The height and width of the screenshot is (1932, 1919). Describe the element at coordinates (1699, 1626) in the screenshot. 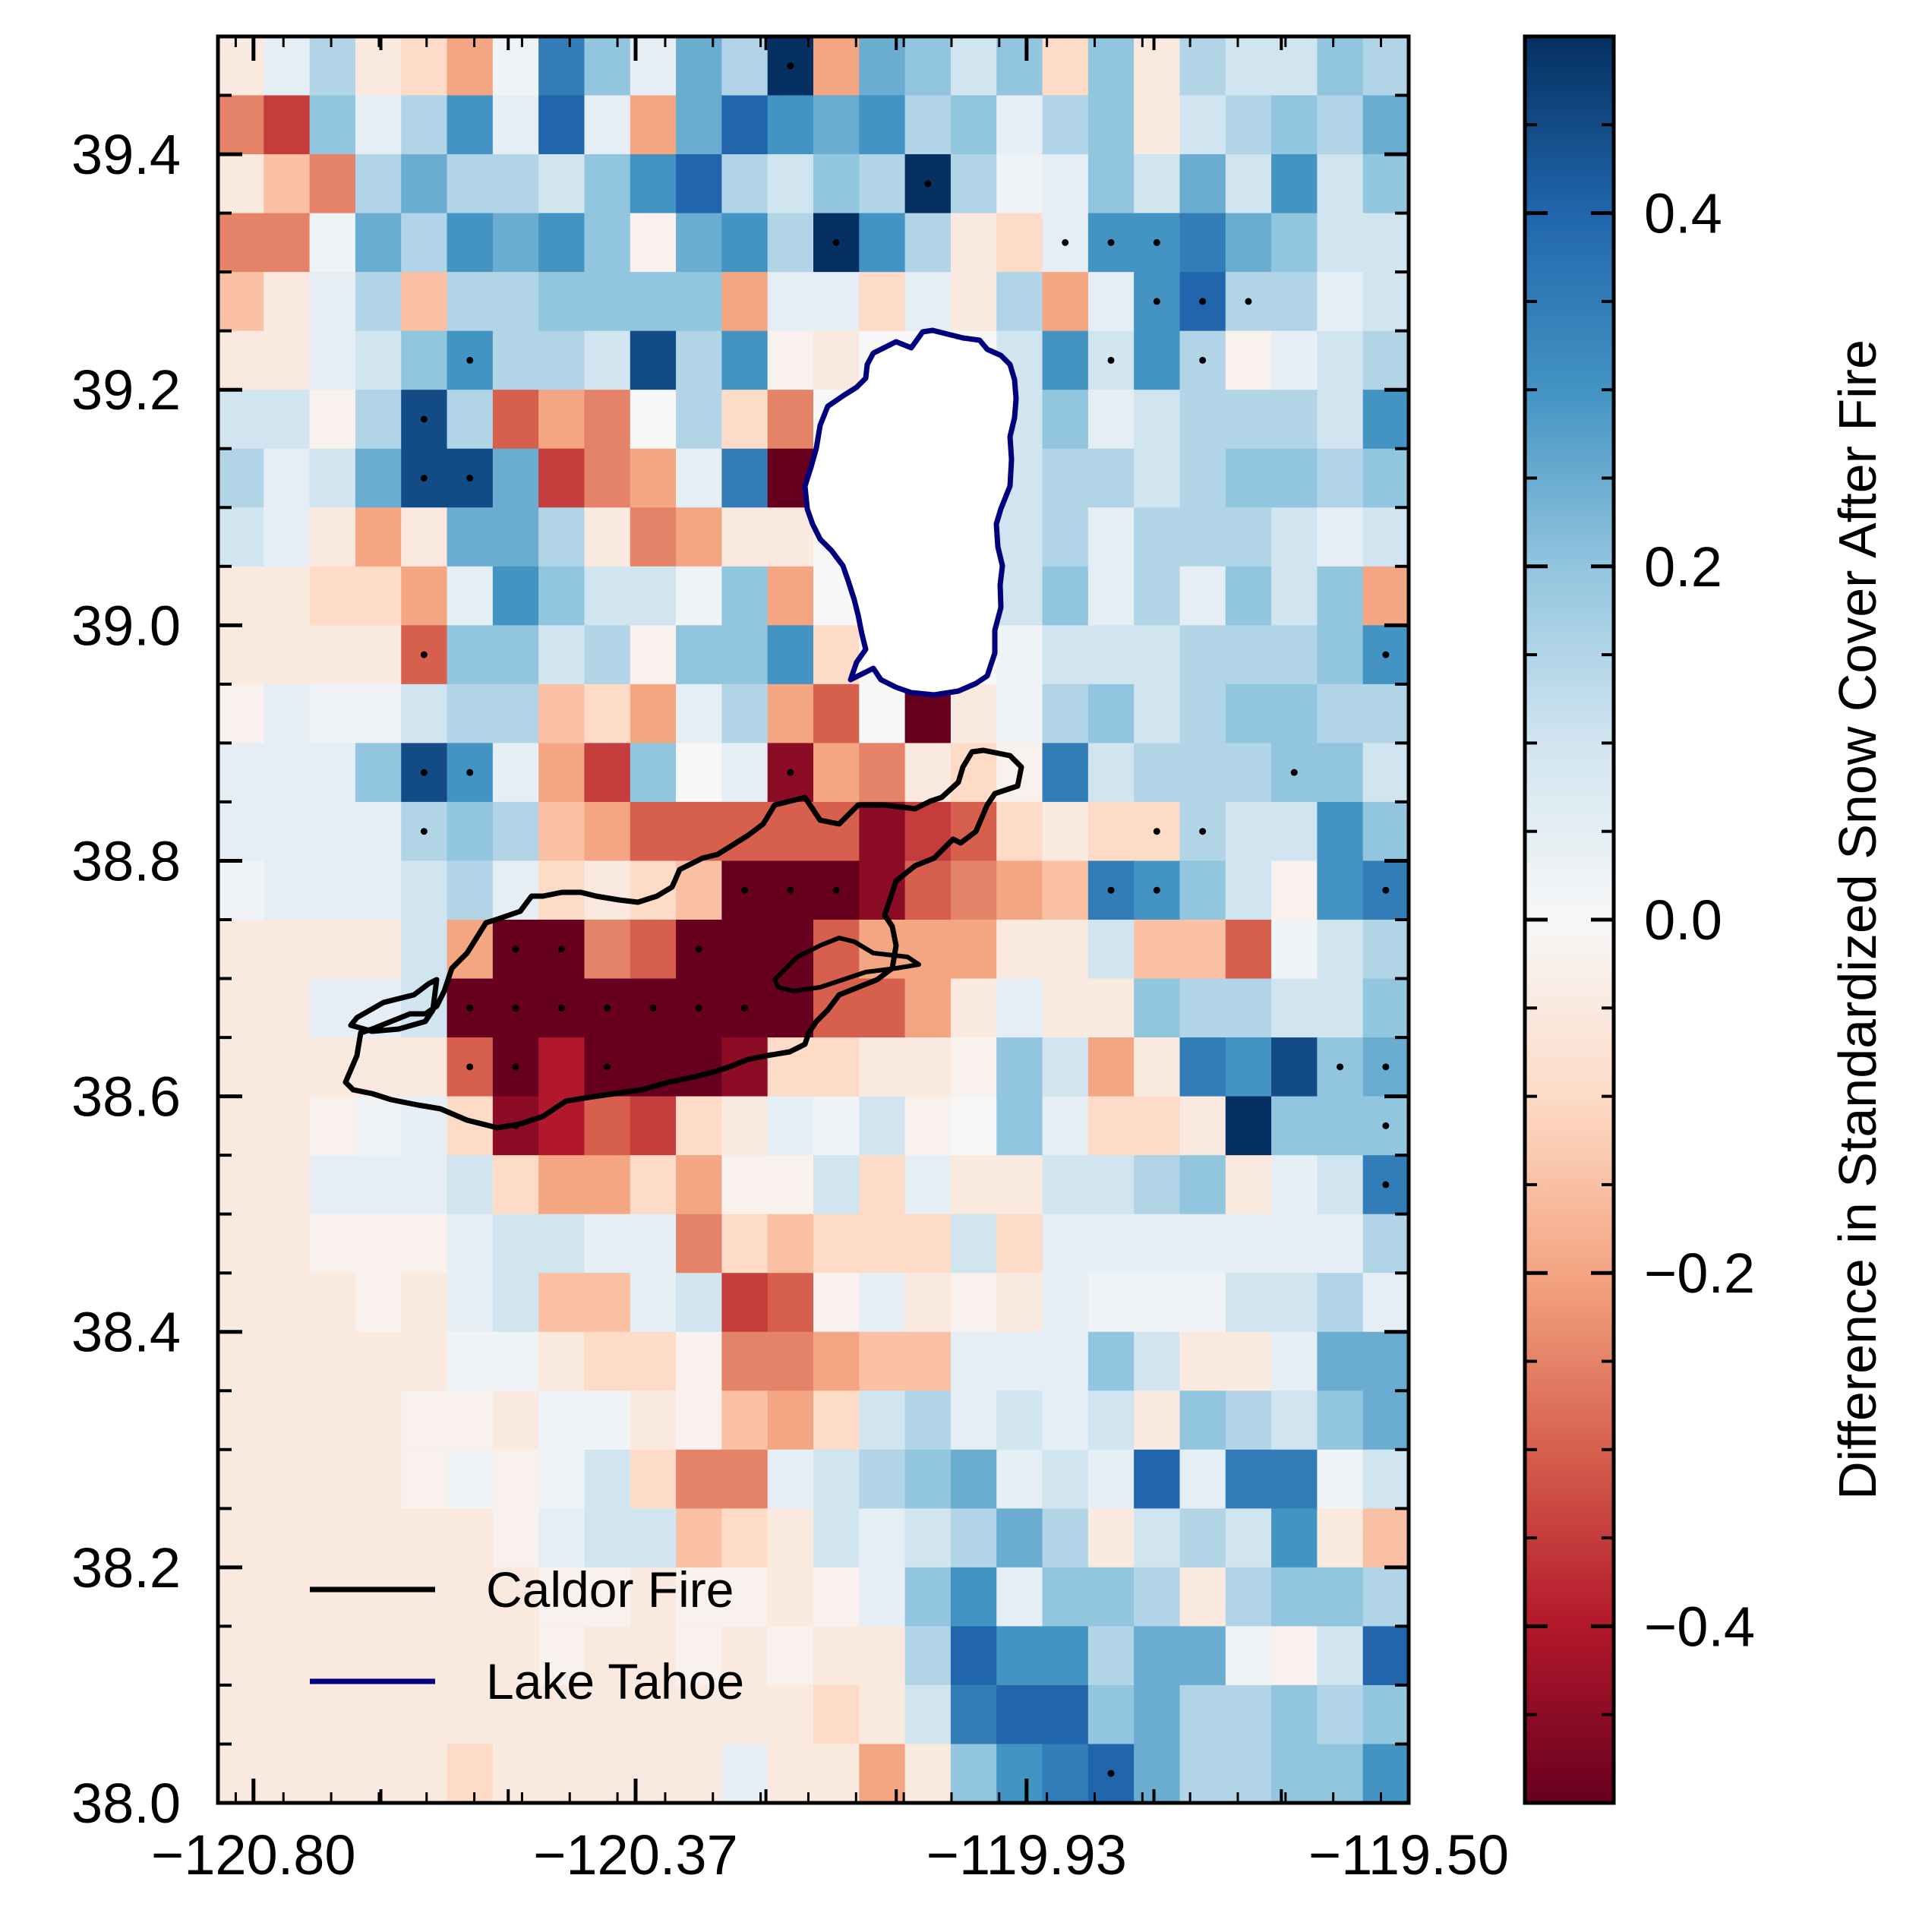

I see `colorbar-tick-label: −0.4` at that location.